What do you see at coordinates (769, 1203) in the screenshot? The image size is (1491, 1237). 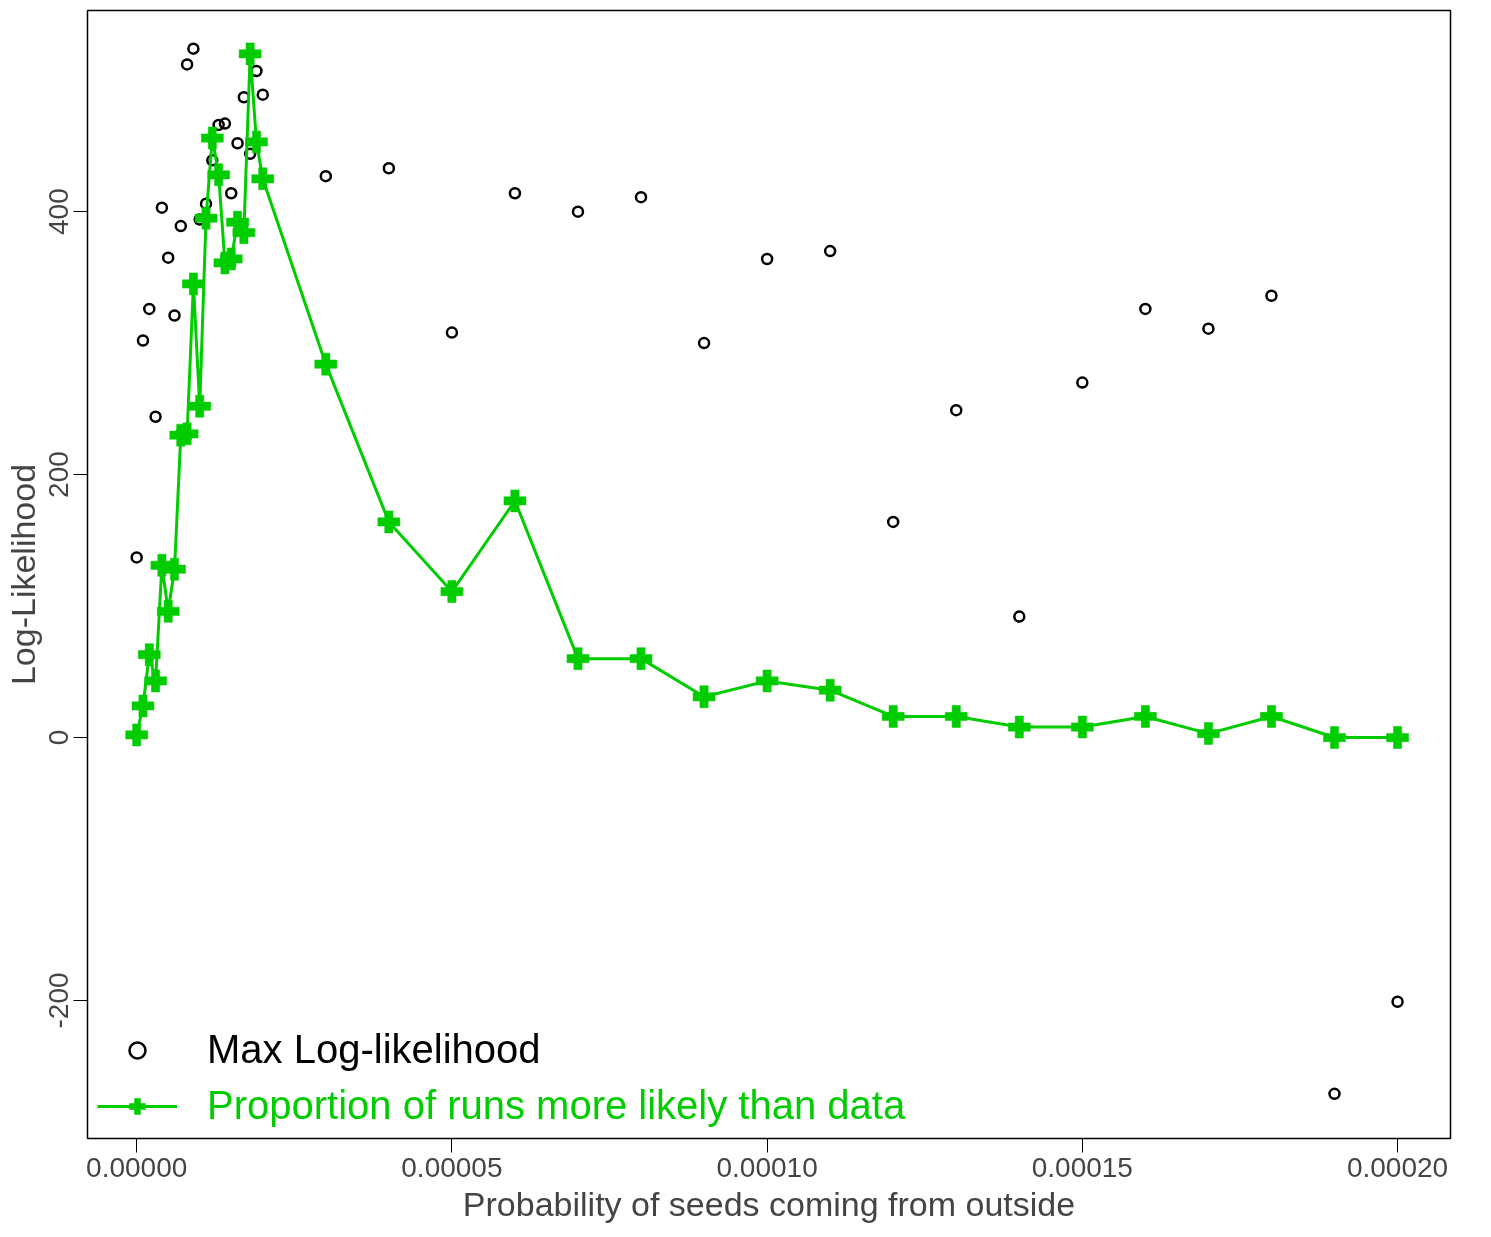 I see `x-axis-title: Probability of seeds coming from outside` at bounding box center [769, 1203].